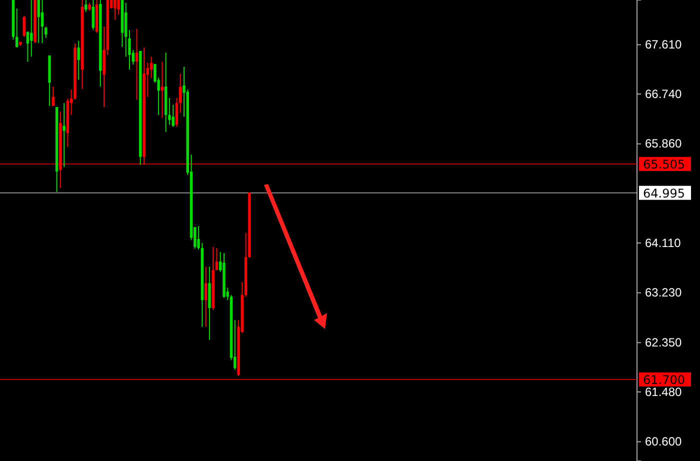 Image resolution: width=700 pixels, height=461 pixels. Describe the element at coordinates (664, 164) in the screenshot. I see `ref-line-label: 65.505` at that location.